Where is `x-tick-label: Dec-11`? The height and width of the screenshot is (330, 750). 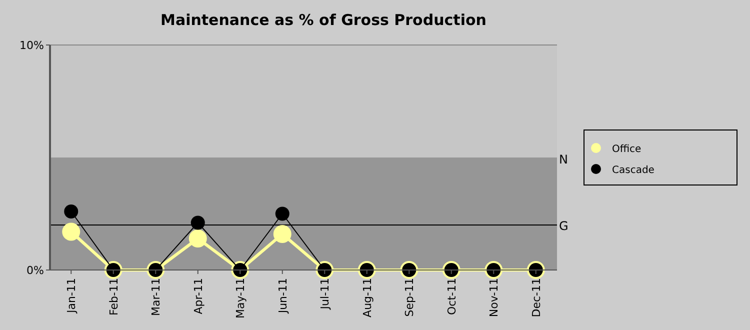
x-tick-label: Dec-11 is located at coordinates (536, 298).